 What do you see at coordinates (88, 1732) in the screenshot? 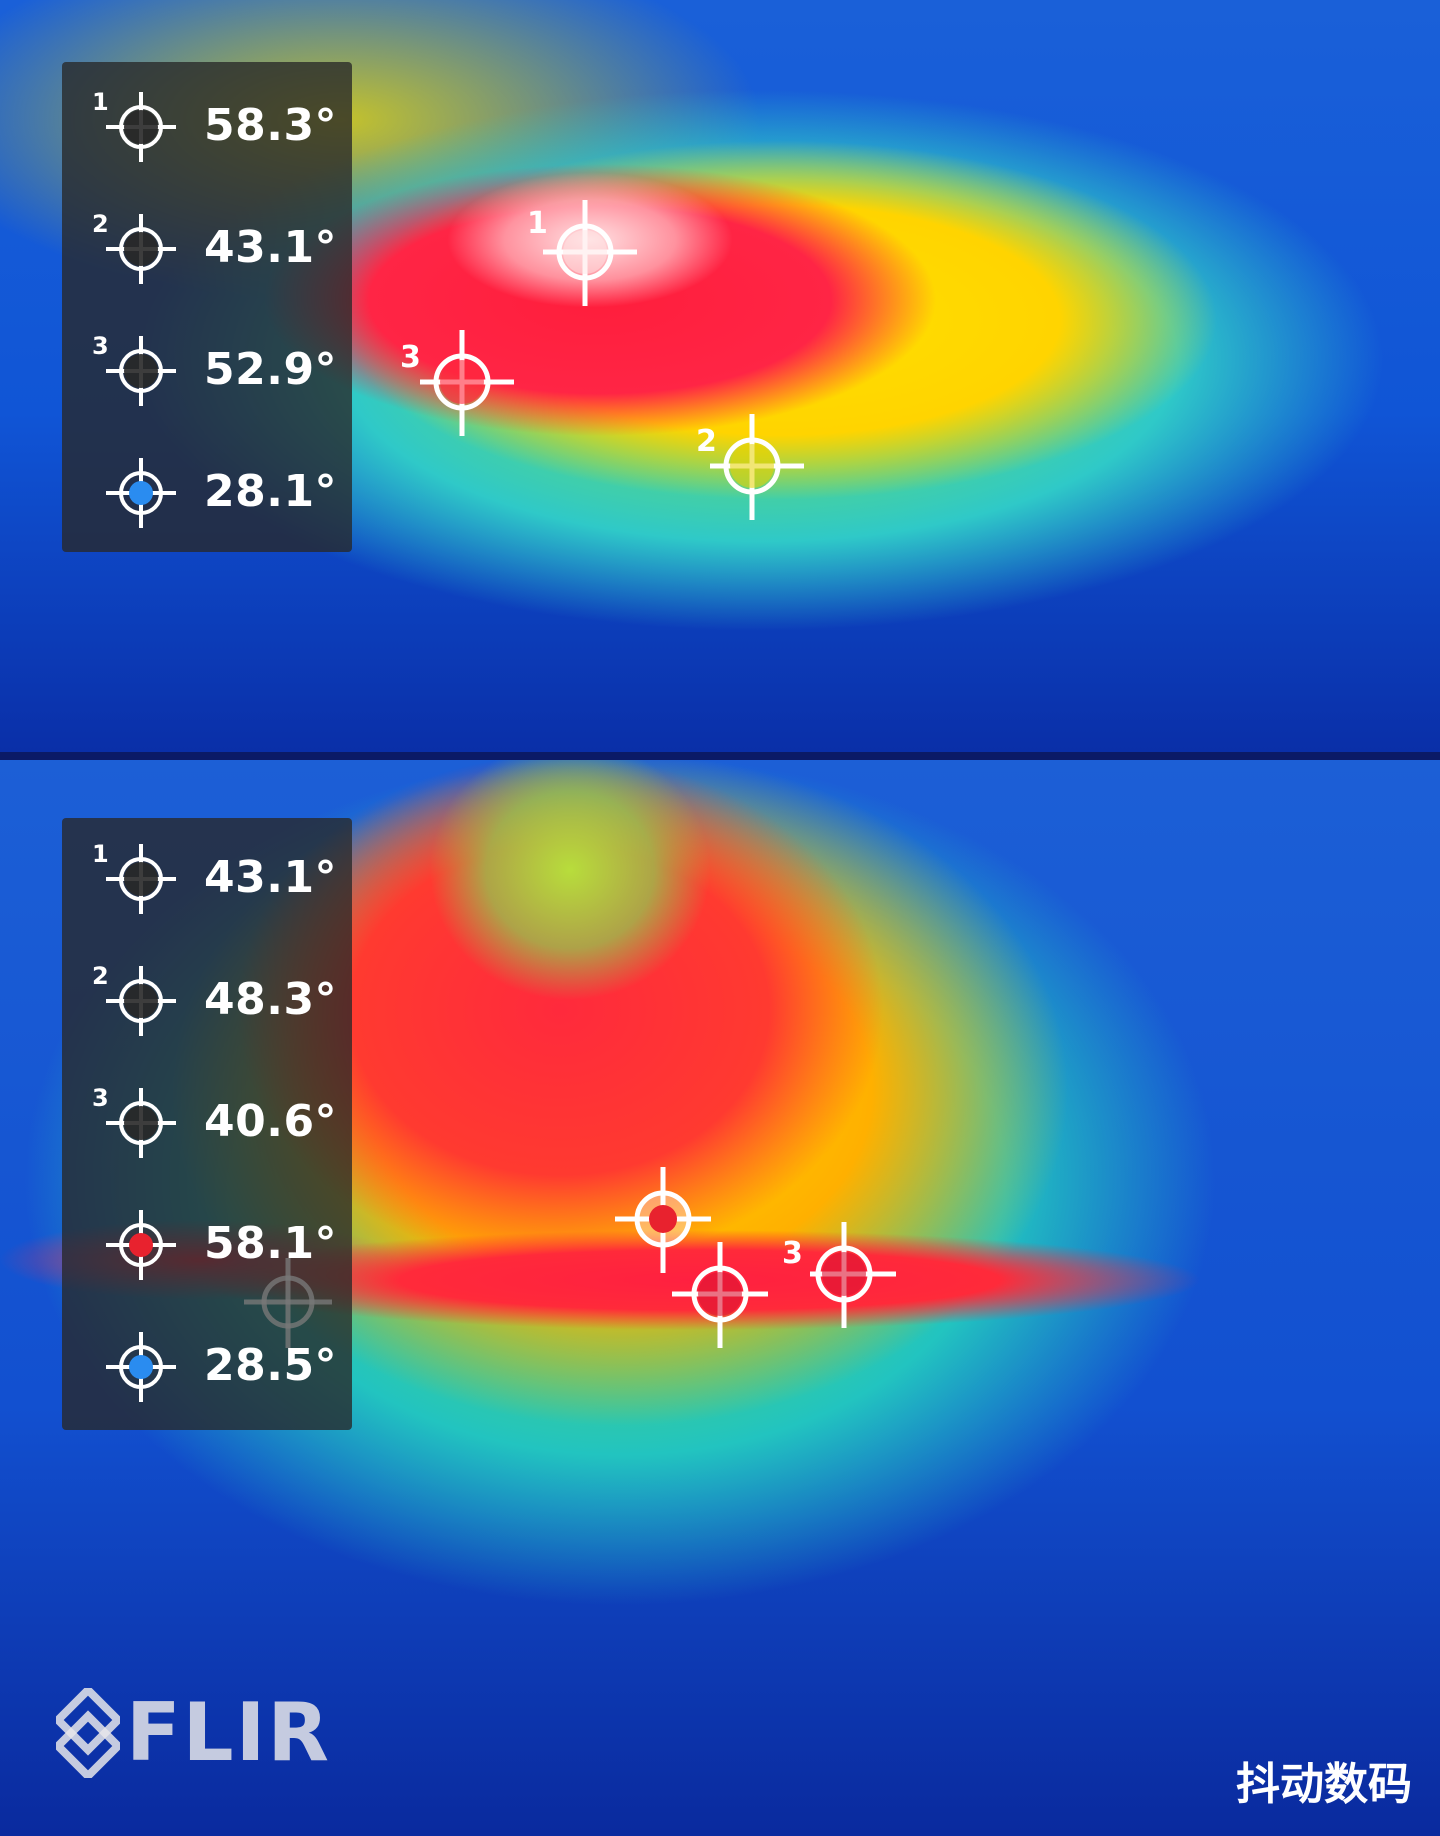
I see `flir-diamond-icon` at bounding box center [88, 1732].